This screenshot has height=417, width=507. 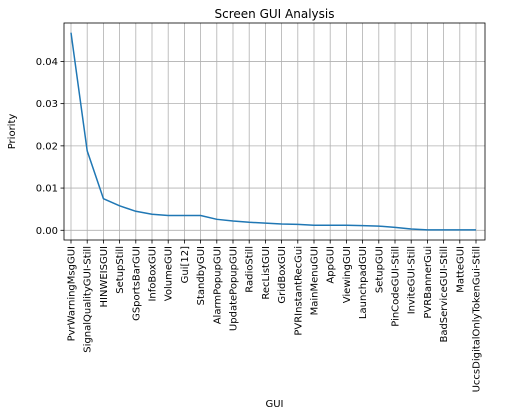 I want to click on x-tick-label: LaunchpadGUI, so click(x=363, y=282).